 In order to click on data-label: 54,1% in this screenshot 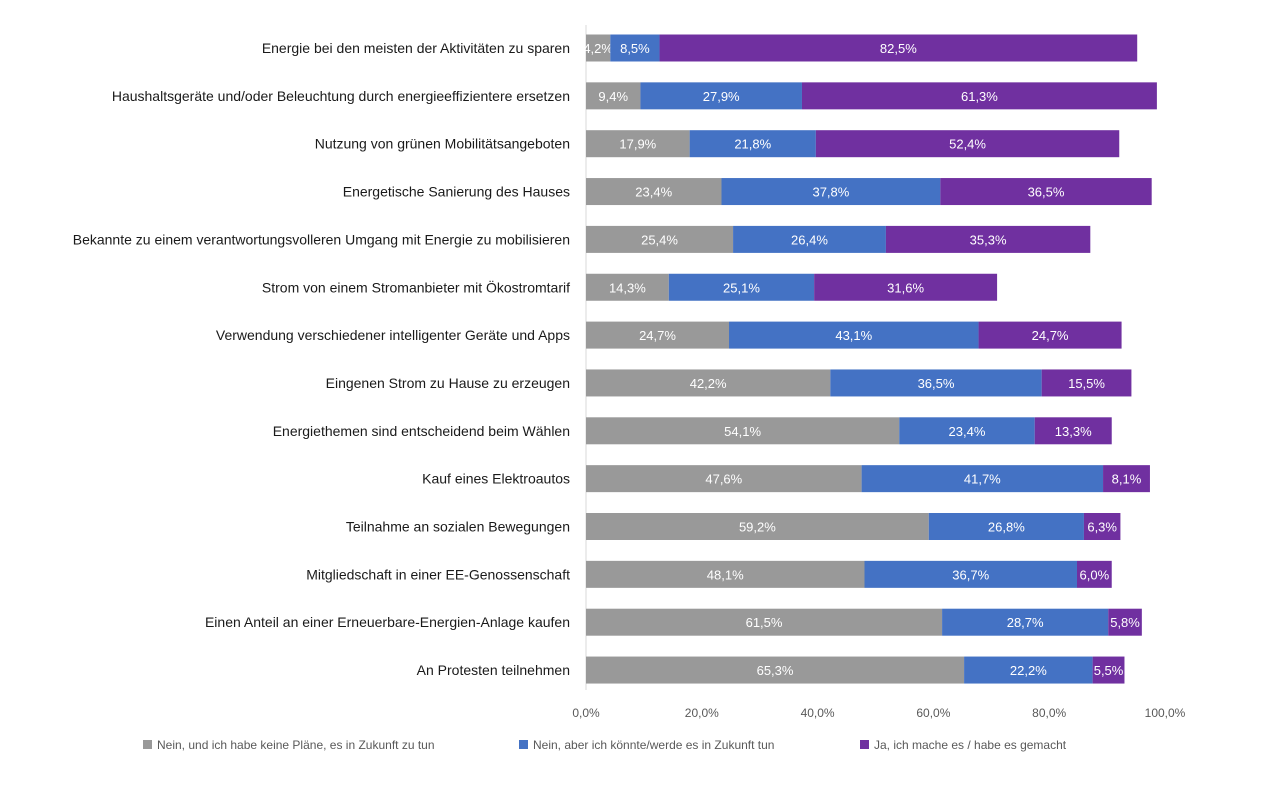, I will do `click(742, 431)`.